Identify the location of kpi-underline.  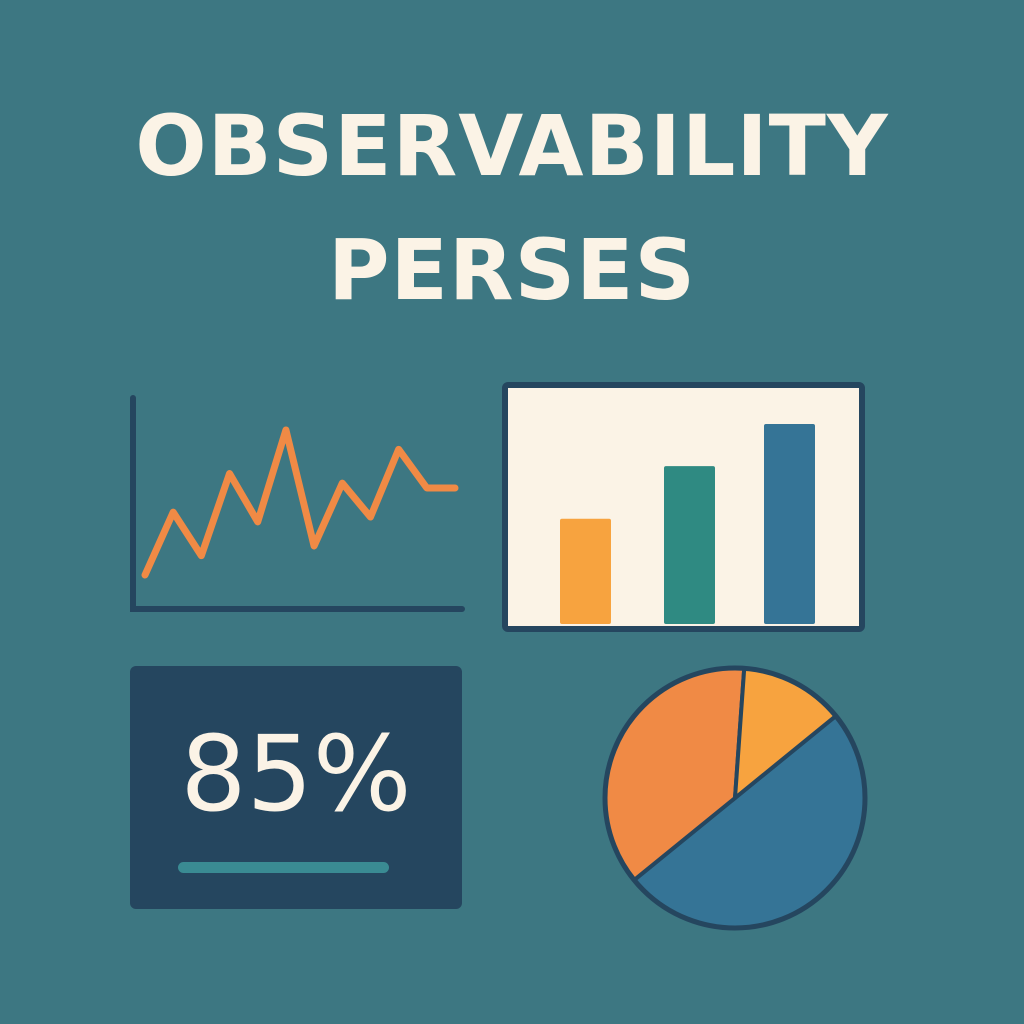
(283, 867).